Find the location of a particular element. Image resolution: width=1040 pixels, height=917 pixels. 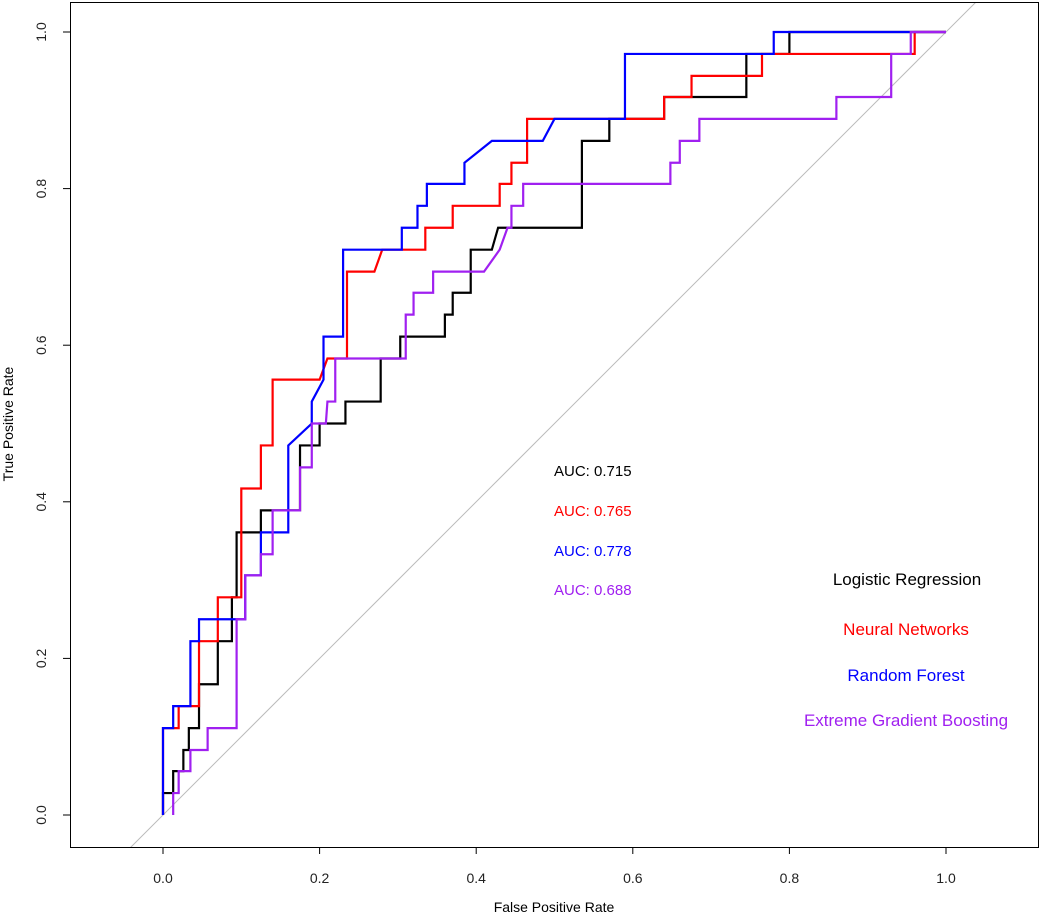

auc-label-random-forest: AUC: 0.778 is located at coordinates (593, 551).